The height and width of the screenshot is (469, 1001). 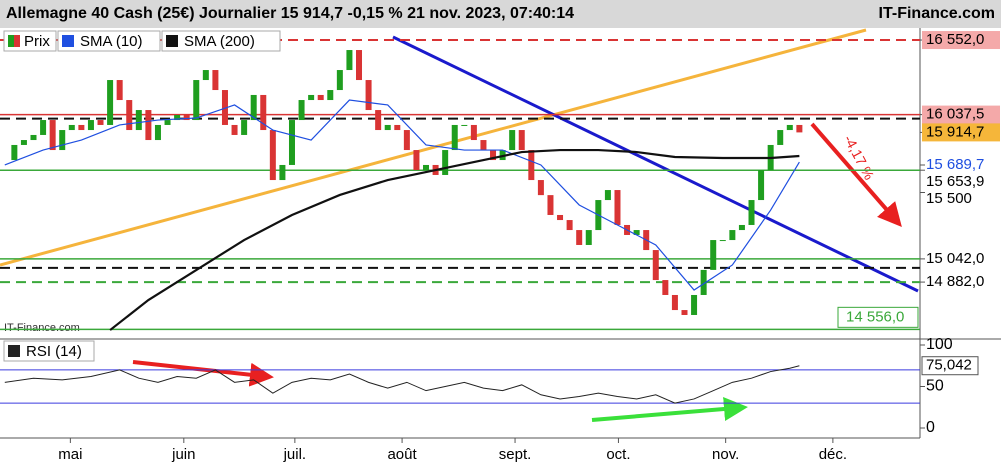 I want to click on price-label: 15 500, so click(x=949, y=198).